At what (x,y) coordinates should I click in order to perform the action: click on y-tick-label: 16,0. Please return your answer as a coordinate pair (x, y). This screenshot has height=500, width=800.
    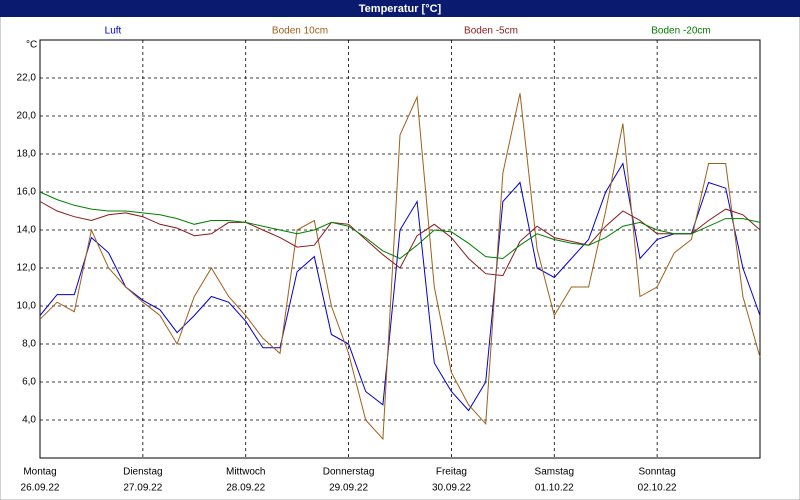
    Looking at the image, I should click on (27, 192).